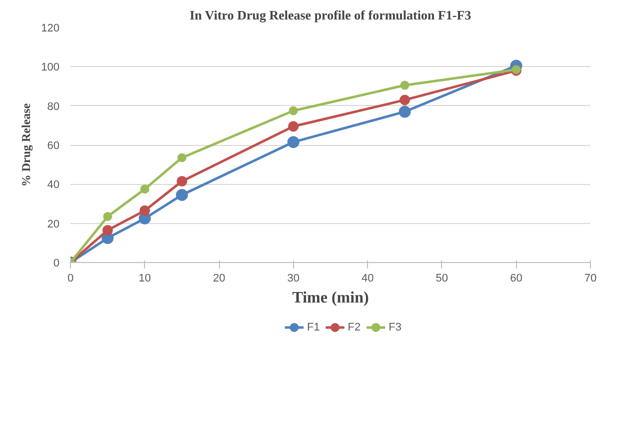 The height and width of the screenshot is (428, 636). What do you see at coordinates (219, 278) in the screenshot?
I see `x-tick-label: 20` at bounding box center [219, 278].